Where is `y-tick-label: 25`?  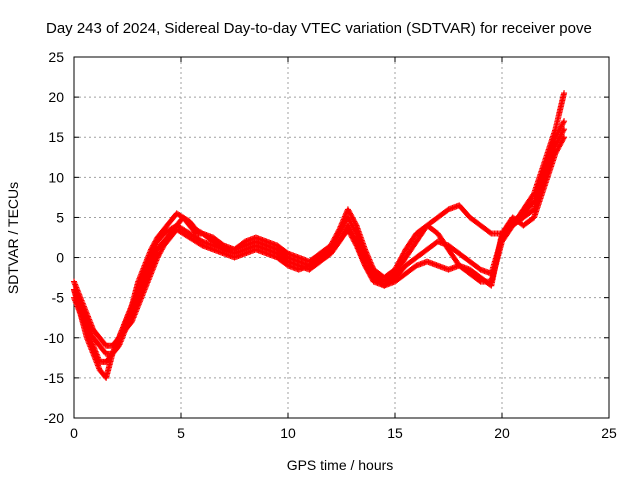
y-tick-label: 25 is located at coordinates (56, 57).